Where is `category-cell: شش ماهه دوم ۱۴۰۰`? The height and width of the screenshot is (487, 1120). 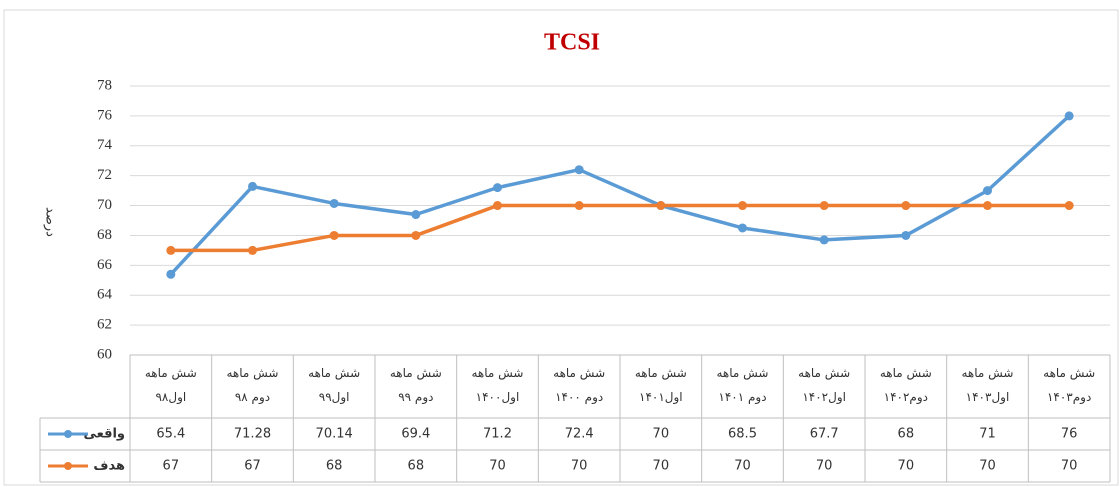
category-cell: شش ماهه دوم ۱۴۰۰ is located at coordinates (579, 385).